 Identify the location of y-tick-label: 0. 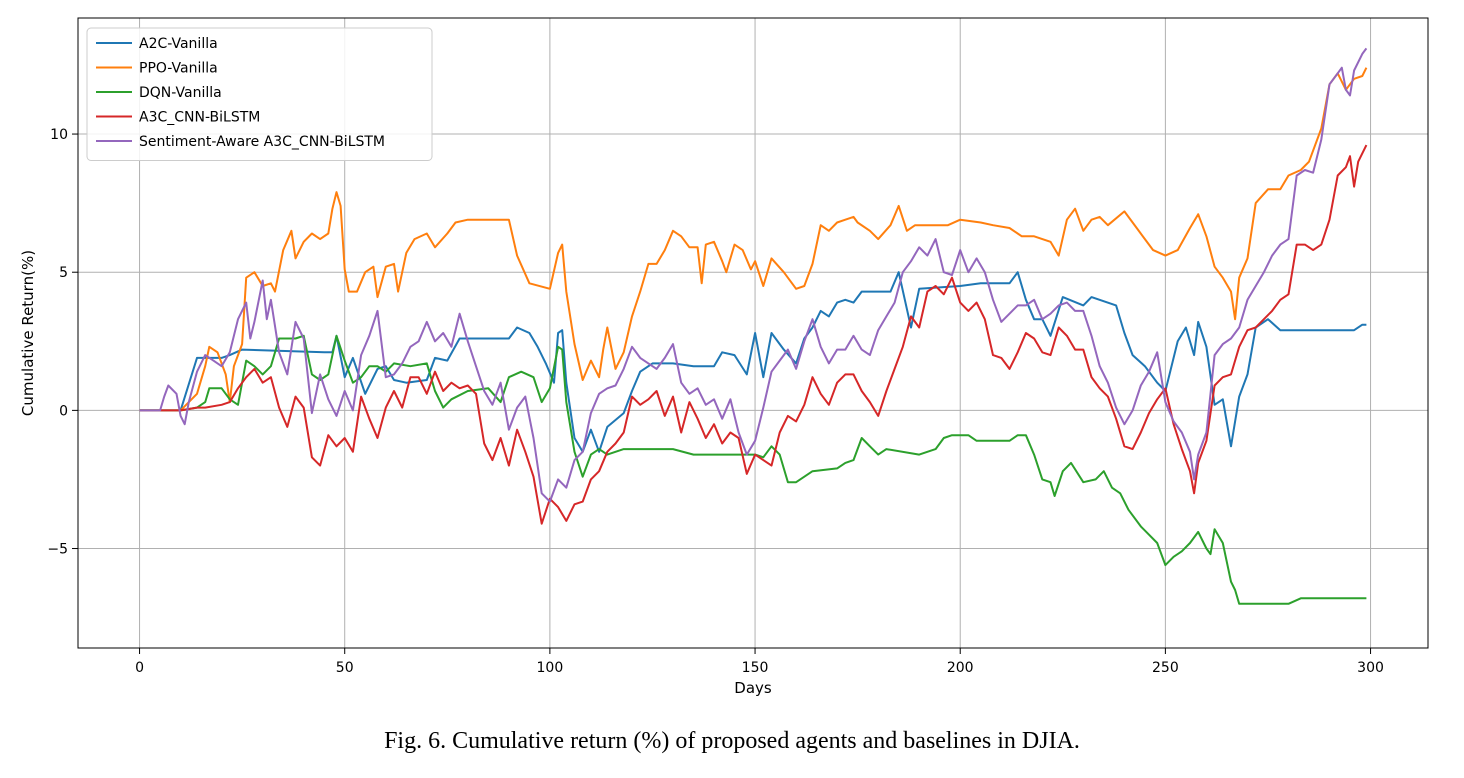
(63, 411).